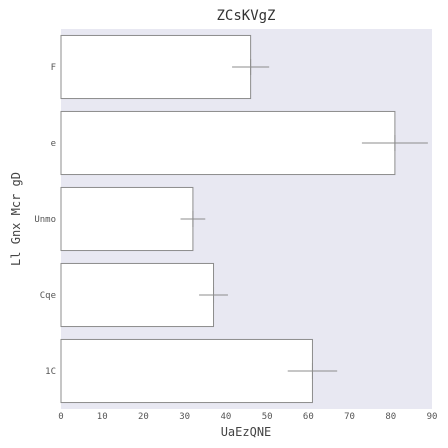  I want to click on bar-Unmo, so click(127, 219).